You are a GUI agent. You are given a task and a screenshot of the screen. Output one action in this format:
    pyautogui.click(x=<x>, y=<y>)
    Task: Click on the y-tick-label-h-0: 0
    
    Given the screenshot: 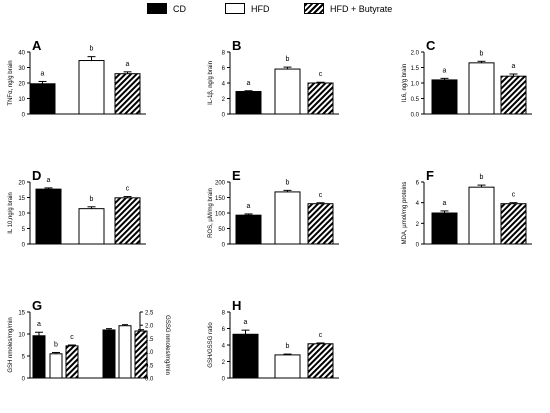 What is the action you would take?
    pyautogui.click(x=224, y=380)
    